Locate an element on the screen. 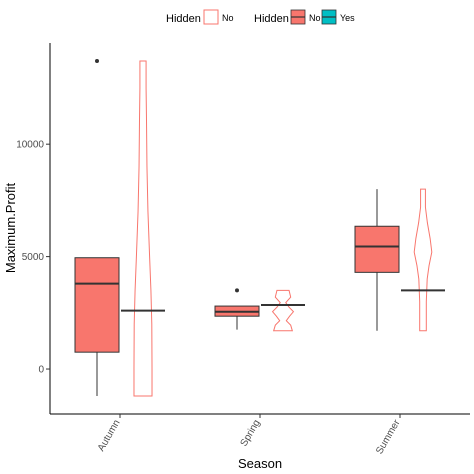  outlier-point-spring is located at coordinates (237, 290).